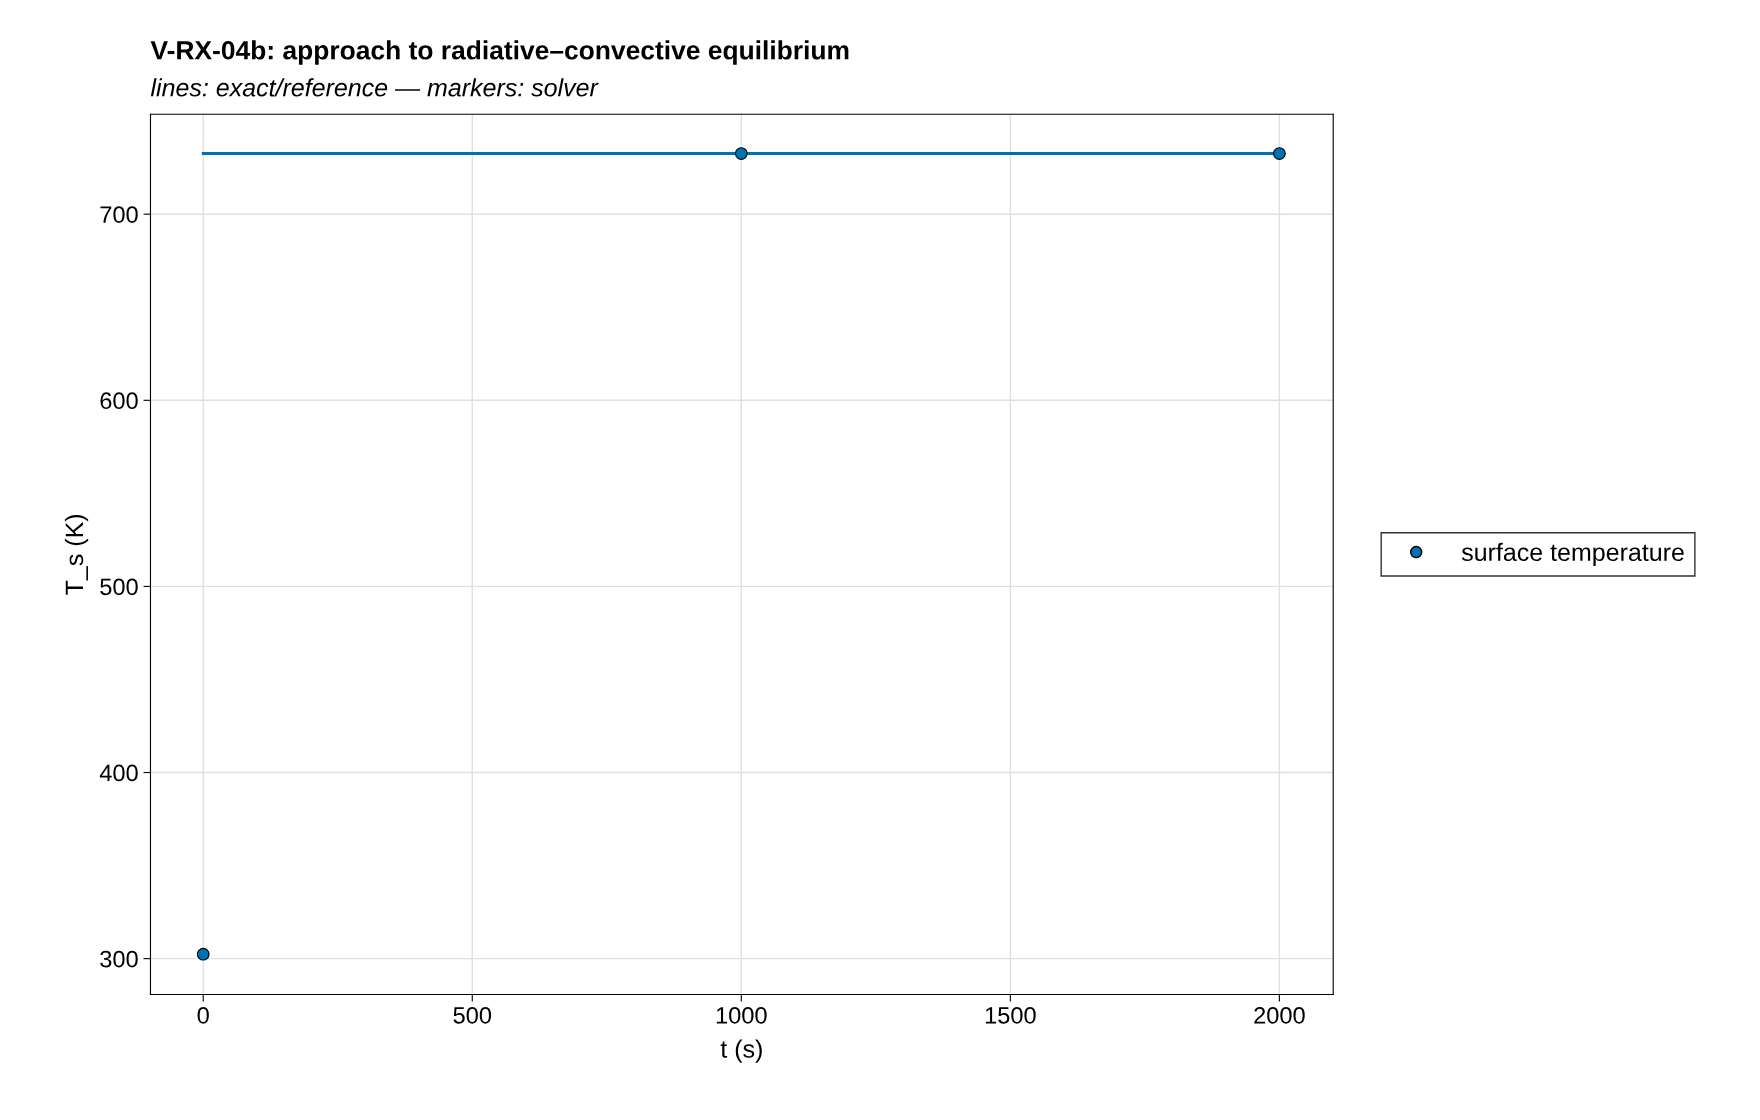  I want to click on x-tick-label: 0, so click(203, 1015).